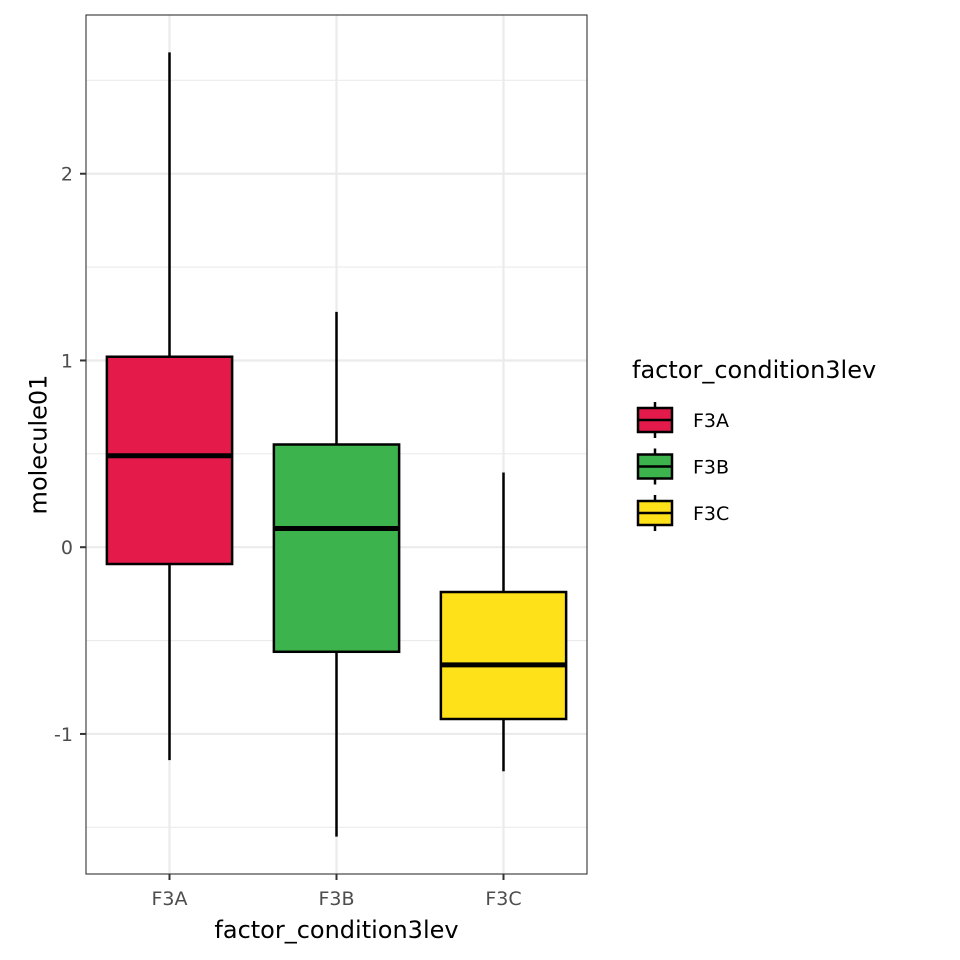  What do you see at coordinates (67, 548) in the screenshot?
I see `y-tick-label: 0` at bounding box center [67, 548].